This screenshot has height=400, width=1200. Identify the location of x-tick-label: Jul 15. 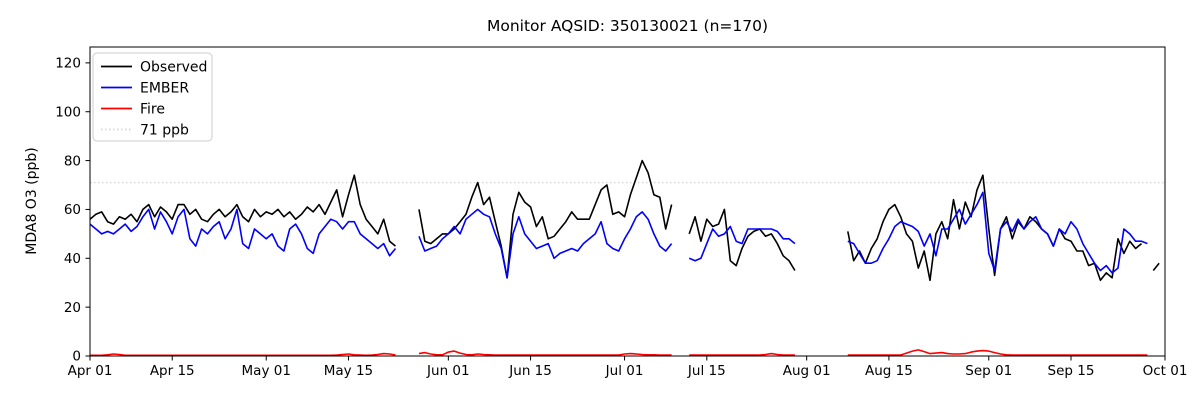
(706, 371).